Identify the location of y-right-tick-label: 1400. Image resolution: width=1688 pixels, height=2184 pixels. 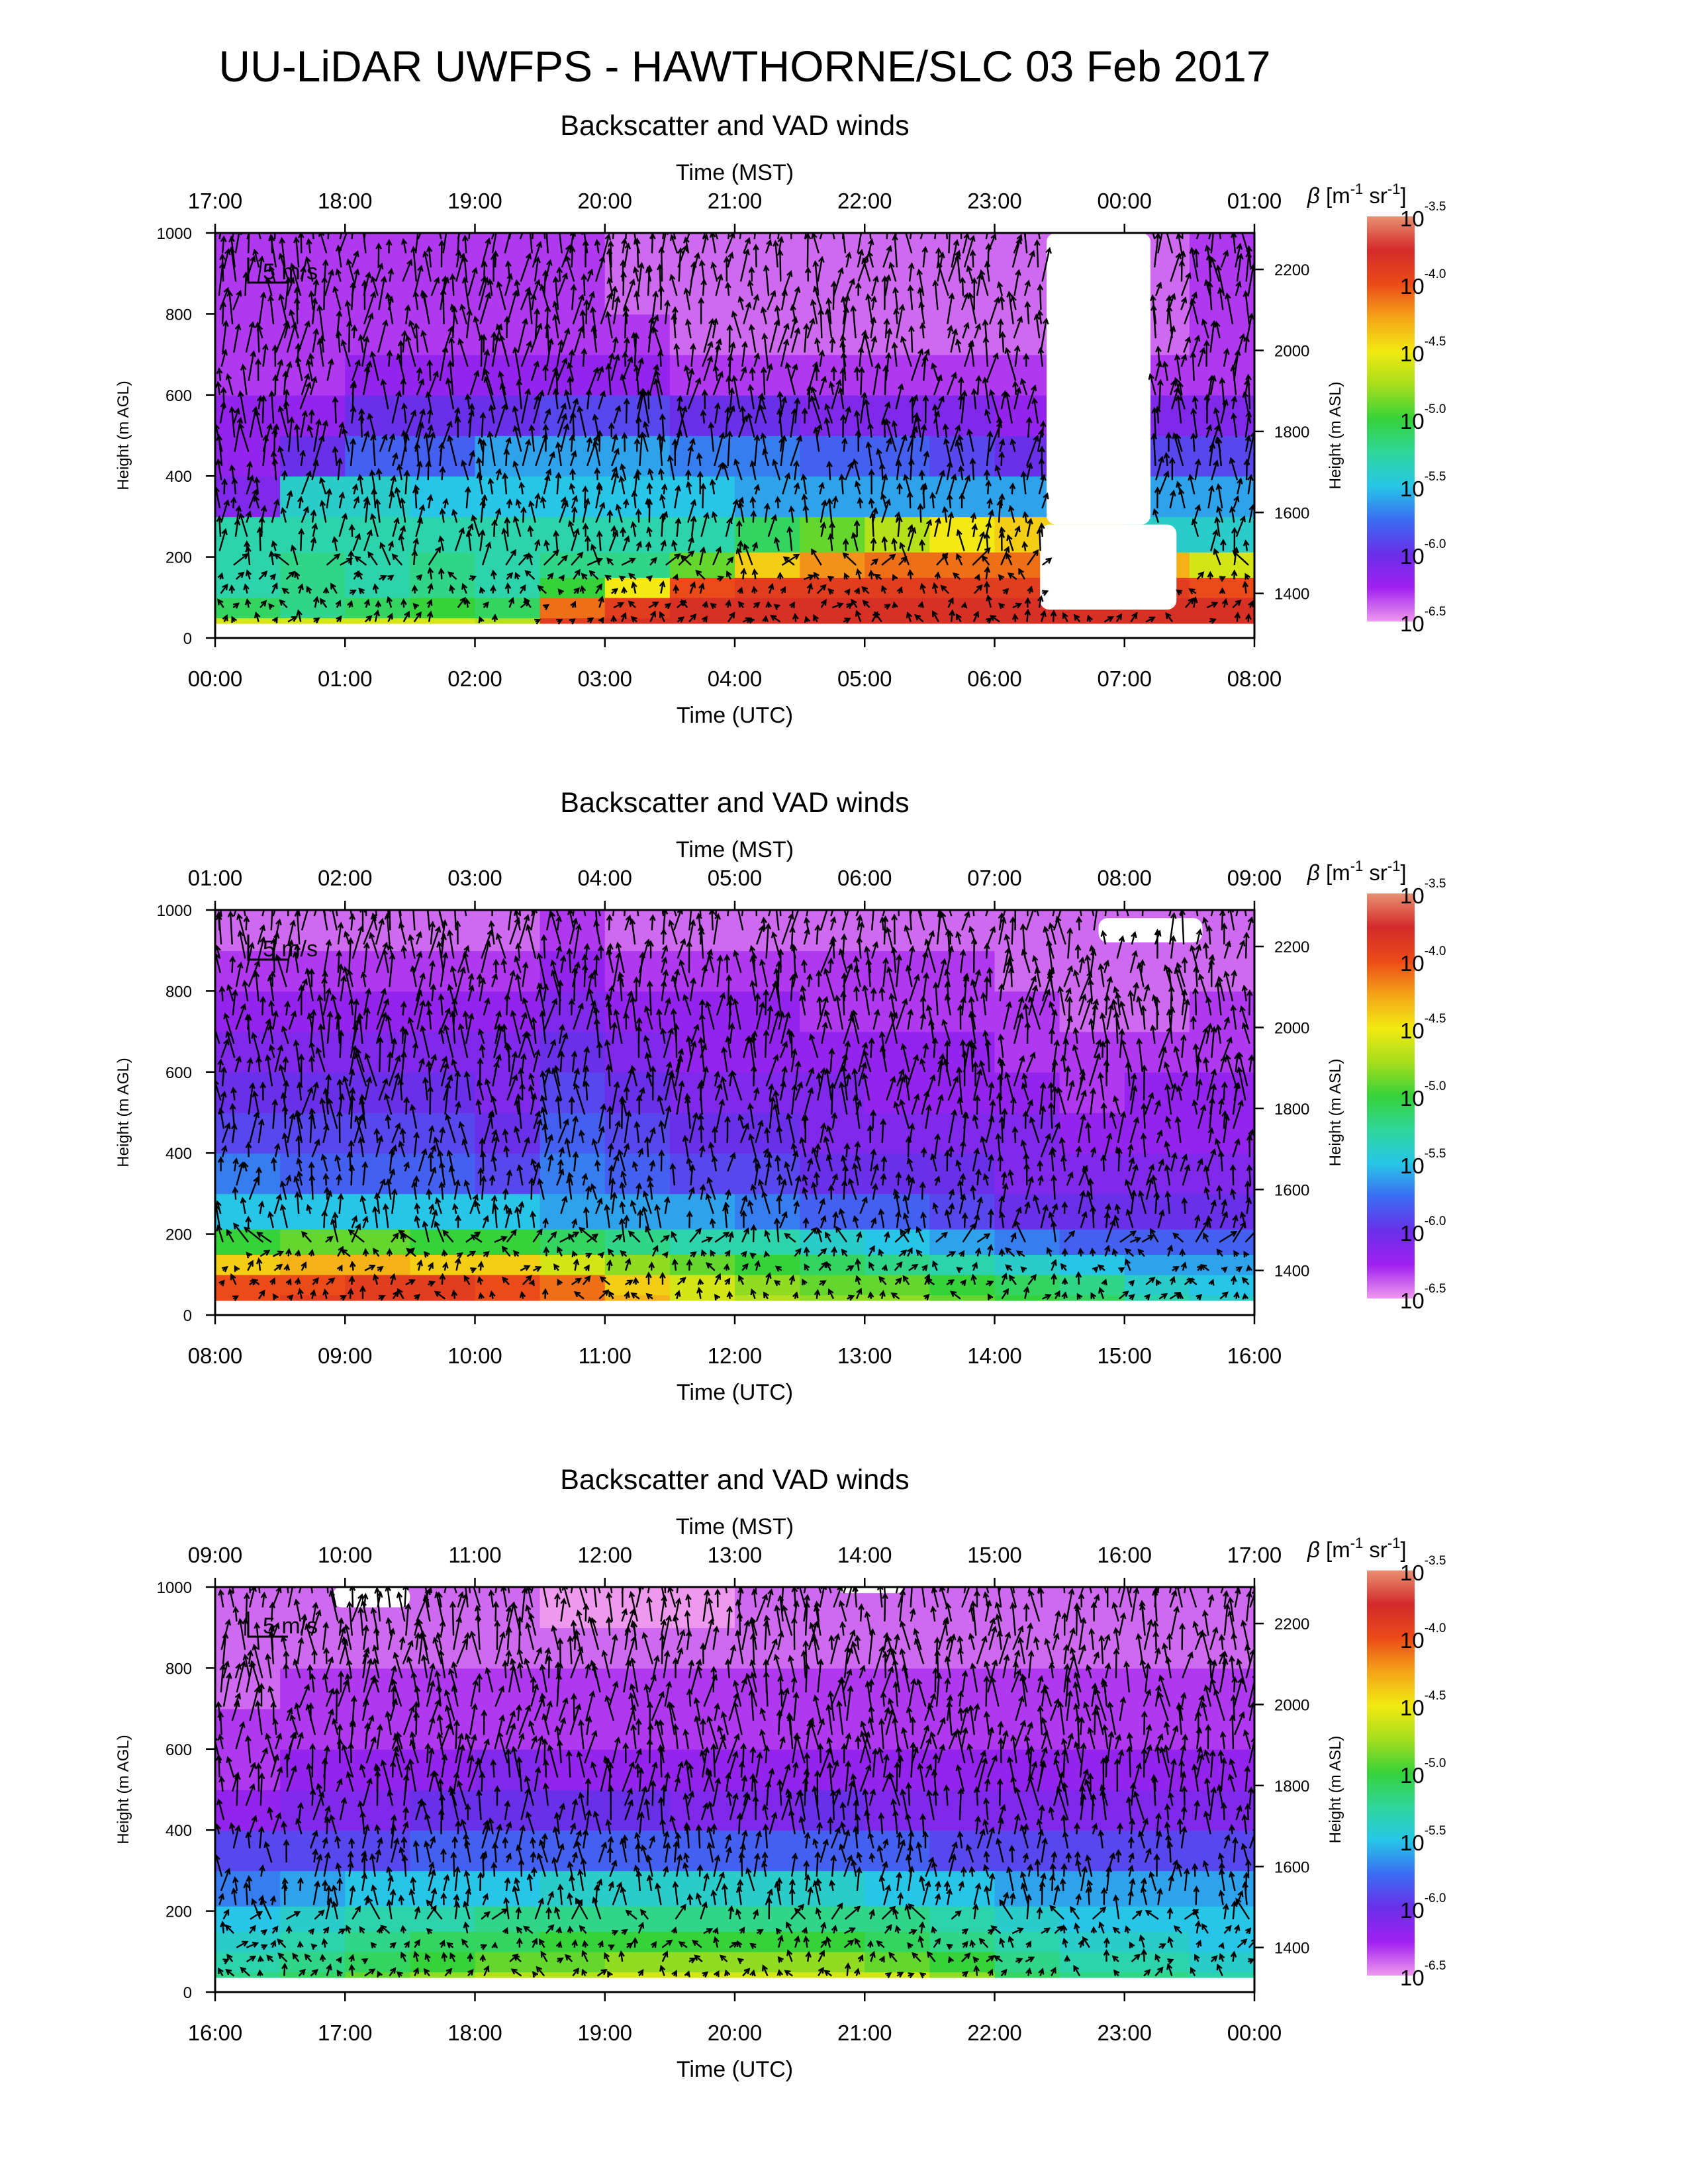
(1291, 595).